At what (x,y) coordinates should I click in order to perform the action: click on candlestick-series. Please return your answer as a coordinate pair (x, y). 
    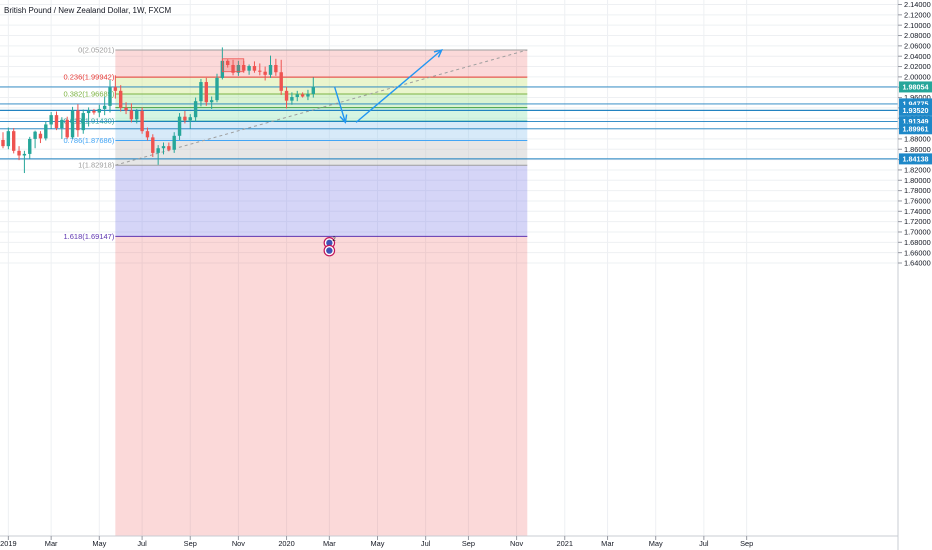
    Looking at the image, I should click on (158, 110).